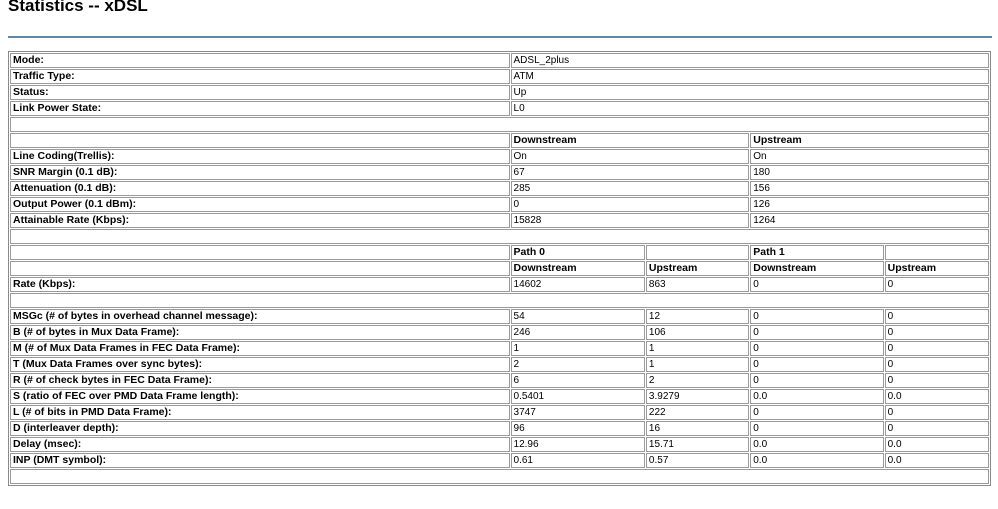 Image resolution: width=998 pixels, height=509 pixels. I want to click on row-value: 3.9279, so click(697, 396).